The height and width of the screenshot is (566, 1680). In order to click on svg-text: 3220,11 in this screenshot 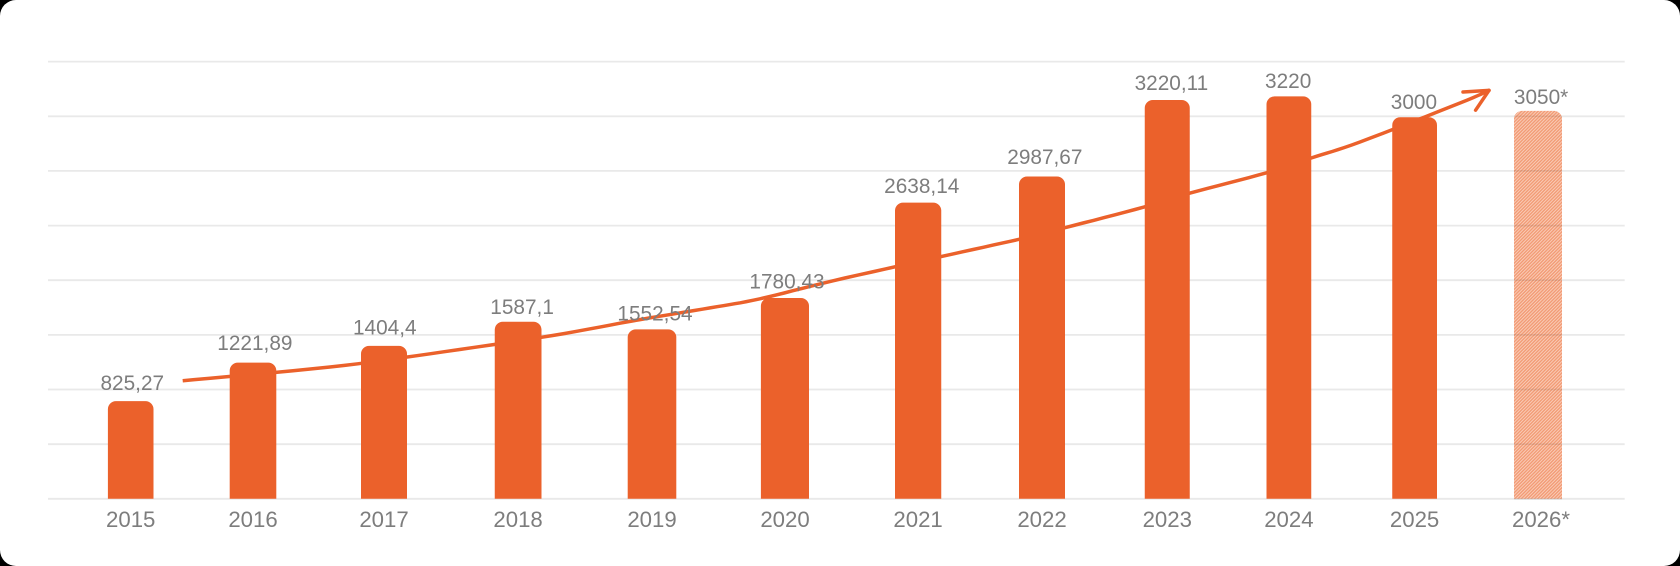, I will do `click(1172, 83)`.